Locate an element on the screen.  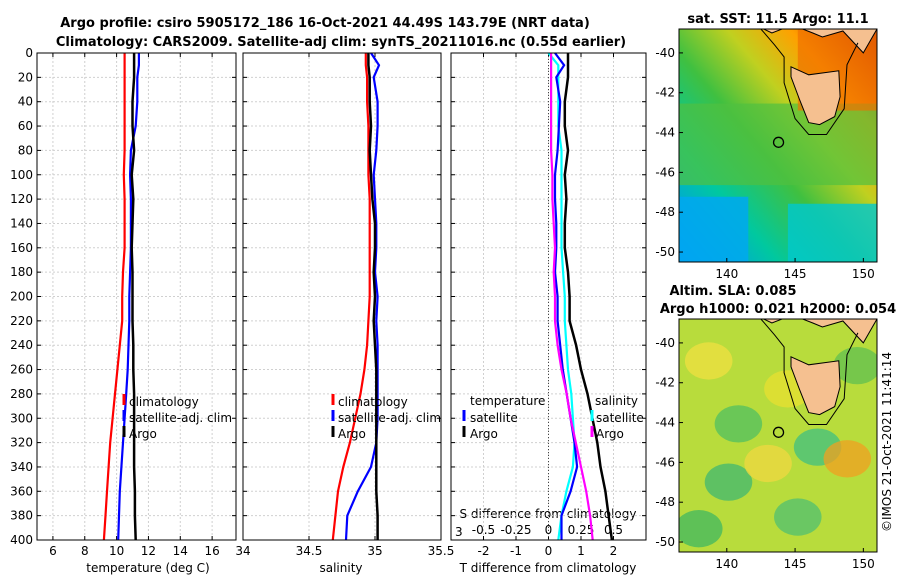
x-tick-label: 0 is located at coordinates (549, 551).